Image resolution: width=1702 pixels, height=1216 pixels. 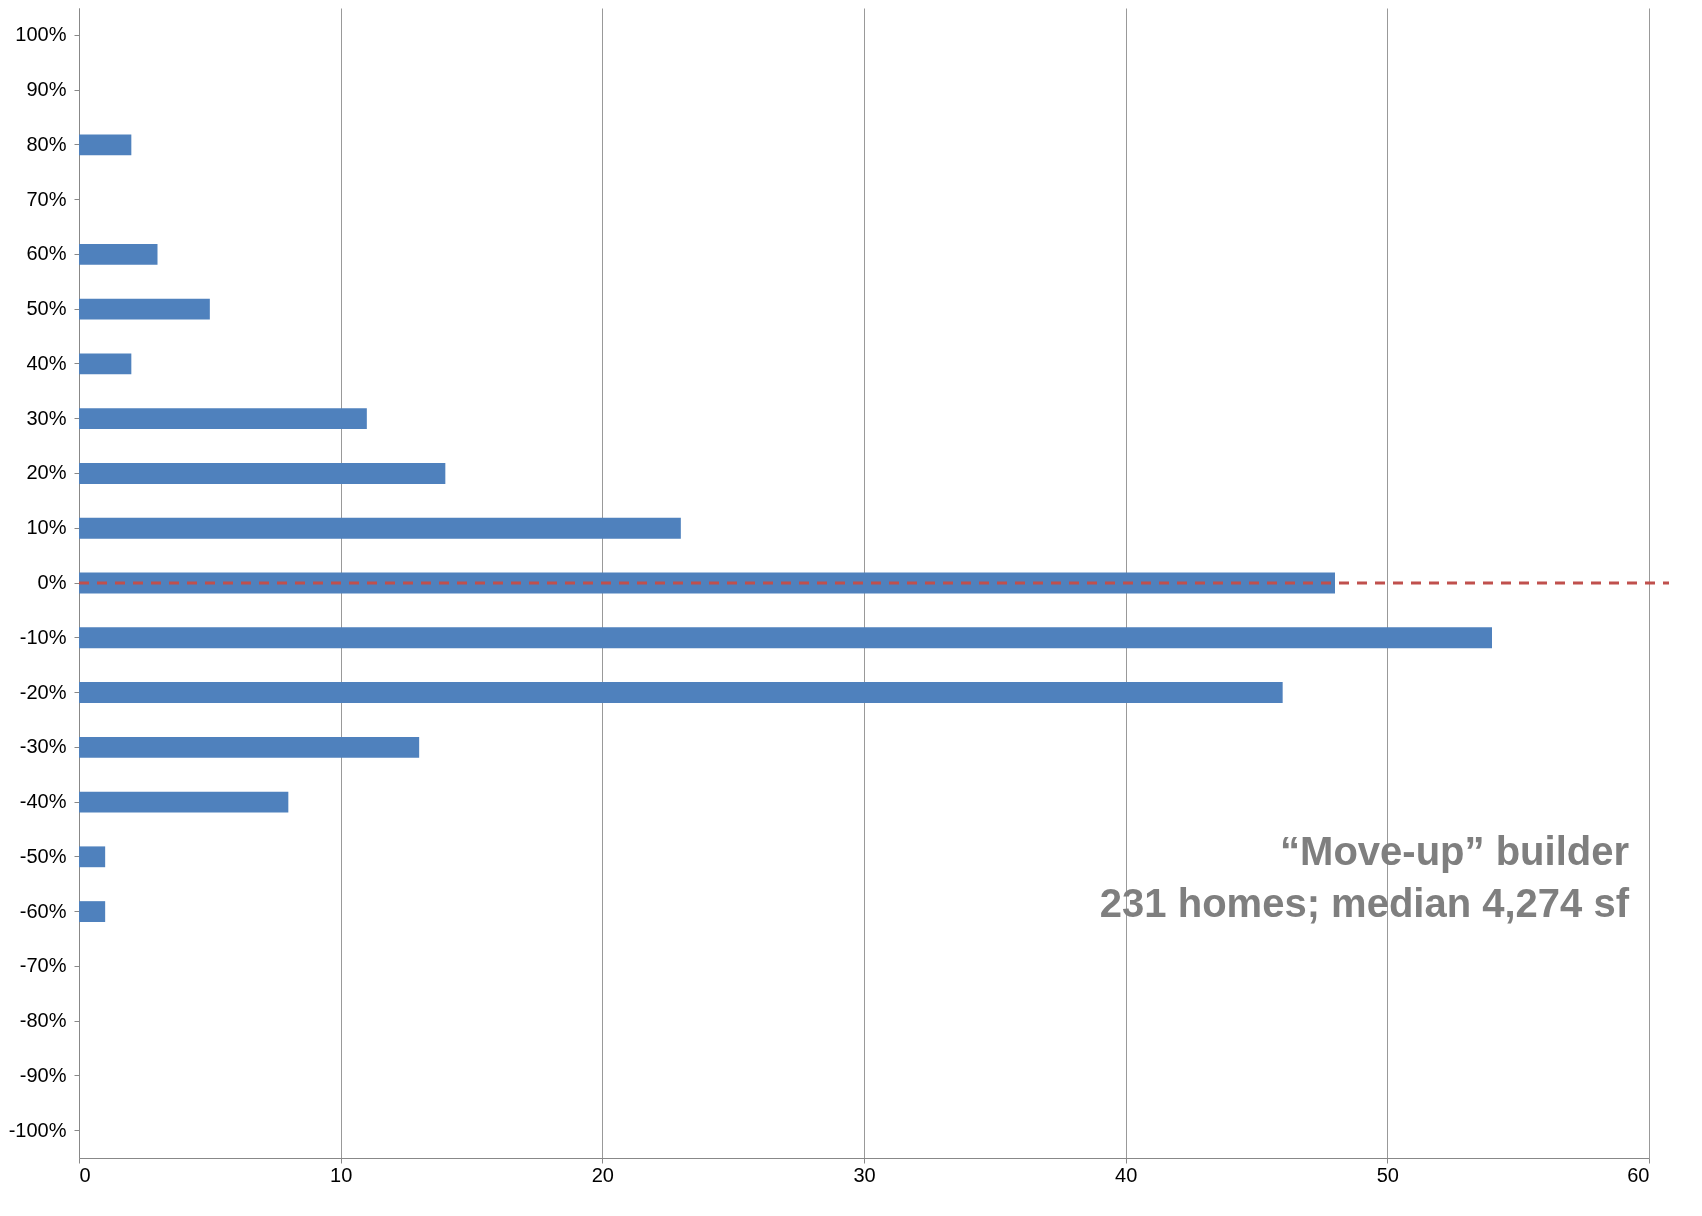 What do you see at coordinates (46, 253) in the screenshot?
I see `y-tick-label: 60%` at bounding box center [46, 253].